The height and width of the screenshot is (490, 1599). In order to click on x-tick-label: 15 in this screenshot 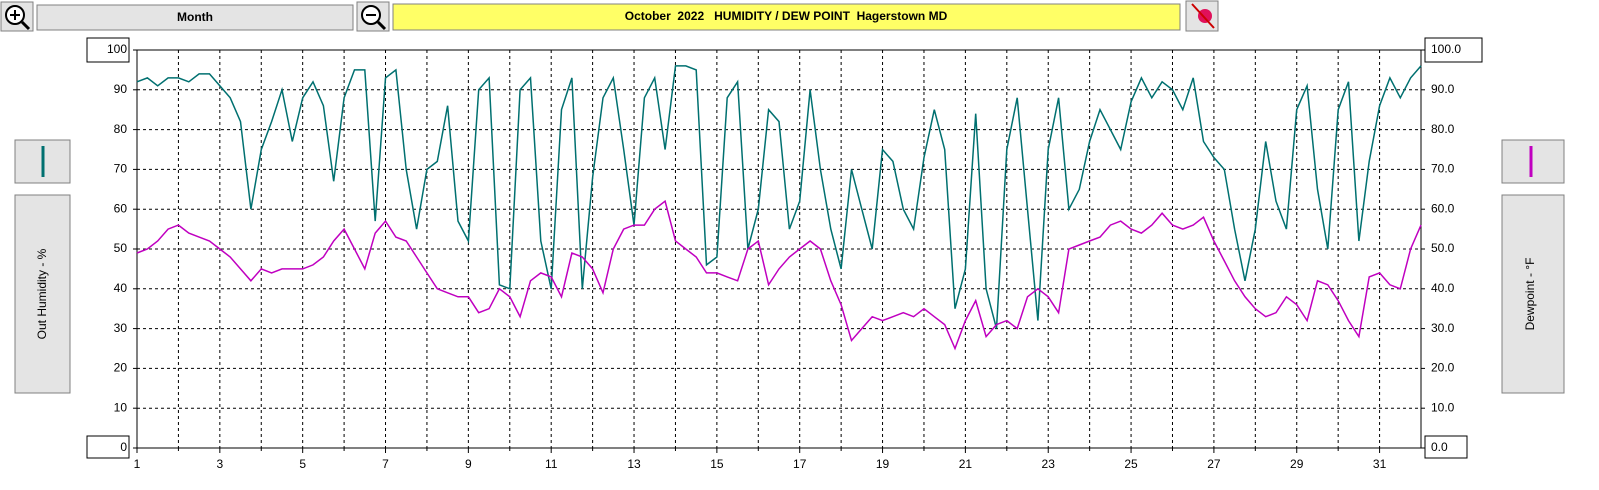, I will do `click(717, 464)`.